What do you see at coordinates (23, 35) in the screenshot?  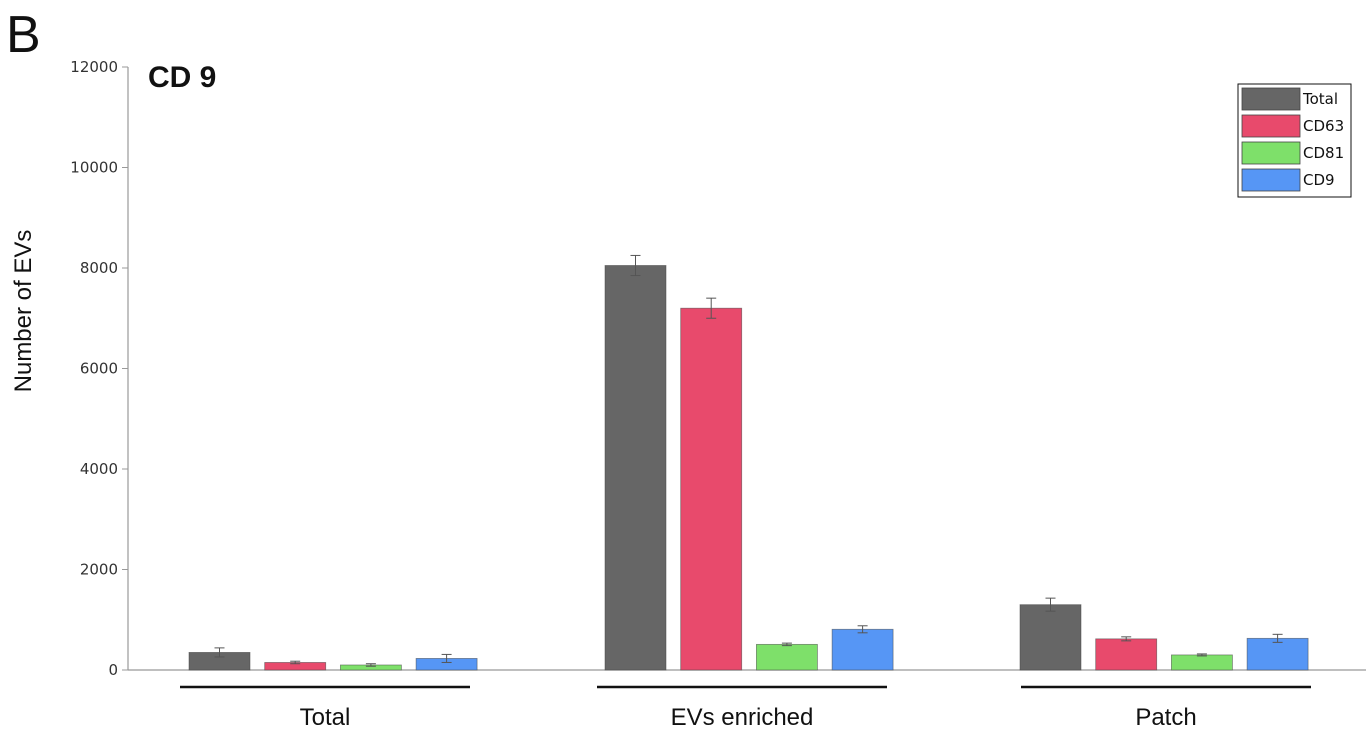 I see `panel-letter: B` at bounding box center [23, 35].